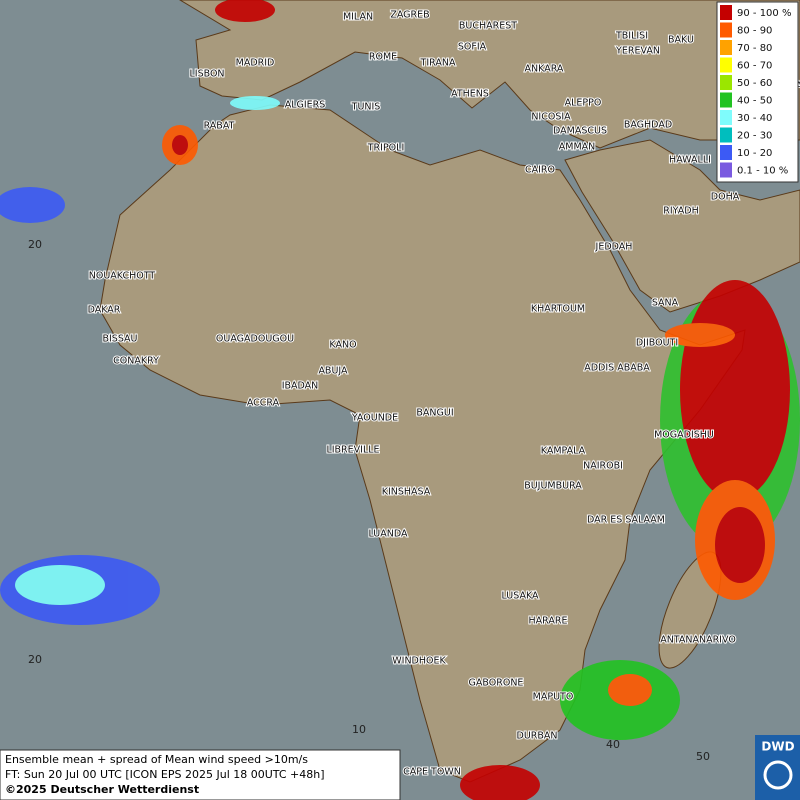 This screenshot has height=800, width=800. What do you see at coordinates (577, 147) in the screenshot?
I see `city-label: AMMAN` at bounding box center [577, 147].